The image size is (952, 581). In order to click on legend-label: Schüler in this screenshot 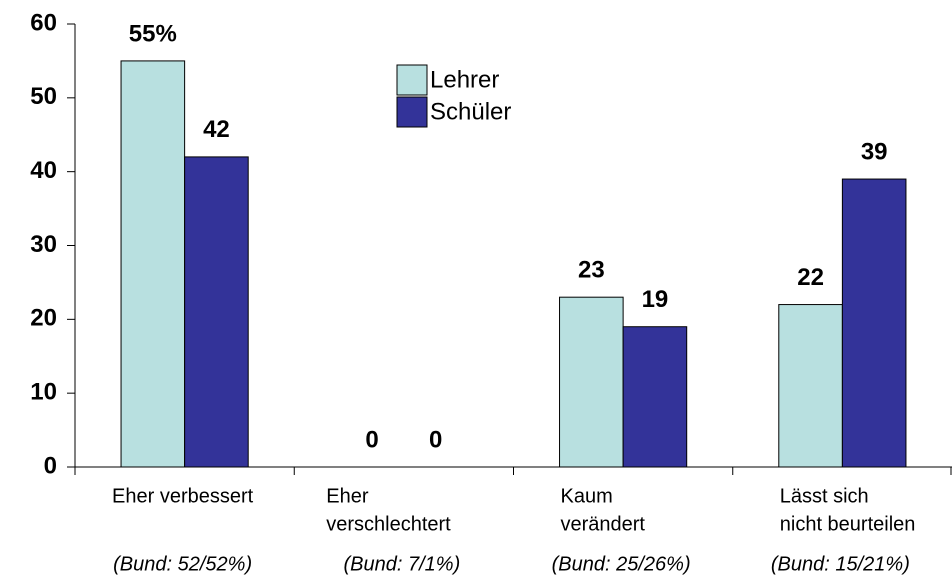, I will do `click(470, 111)`.